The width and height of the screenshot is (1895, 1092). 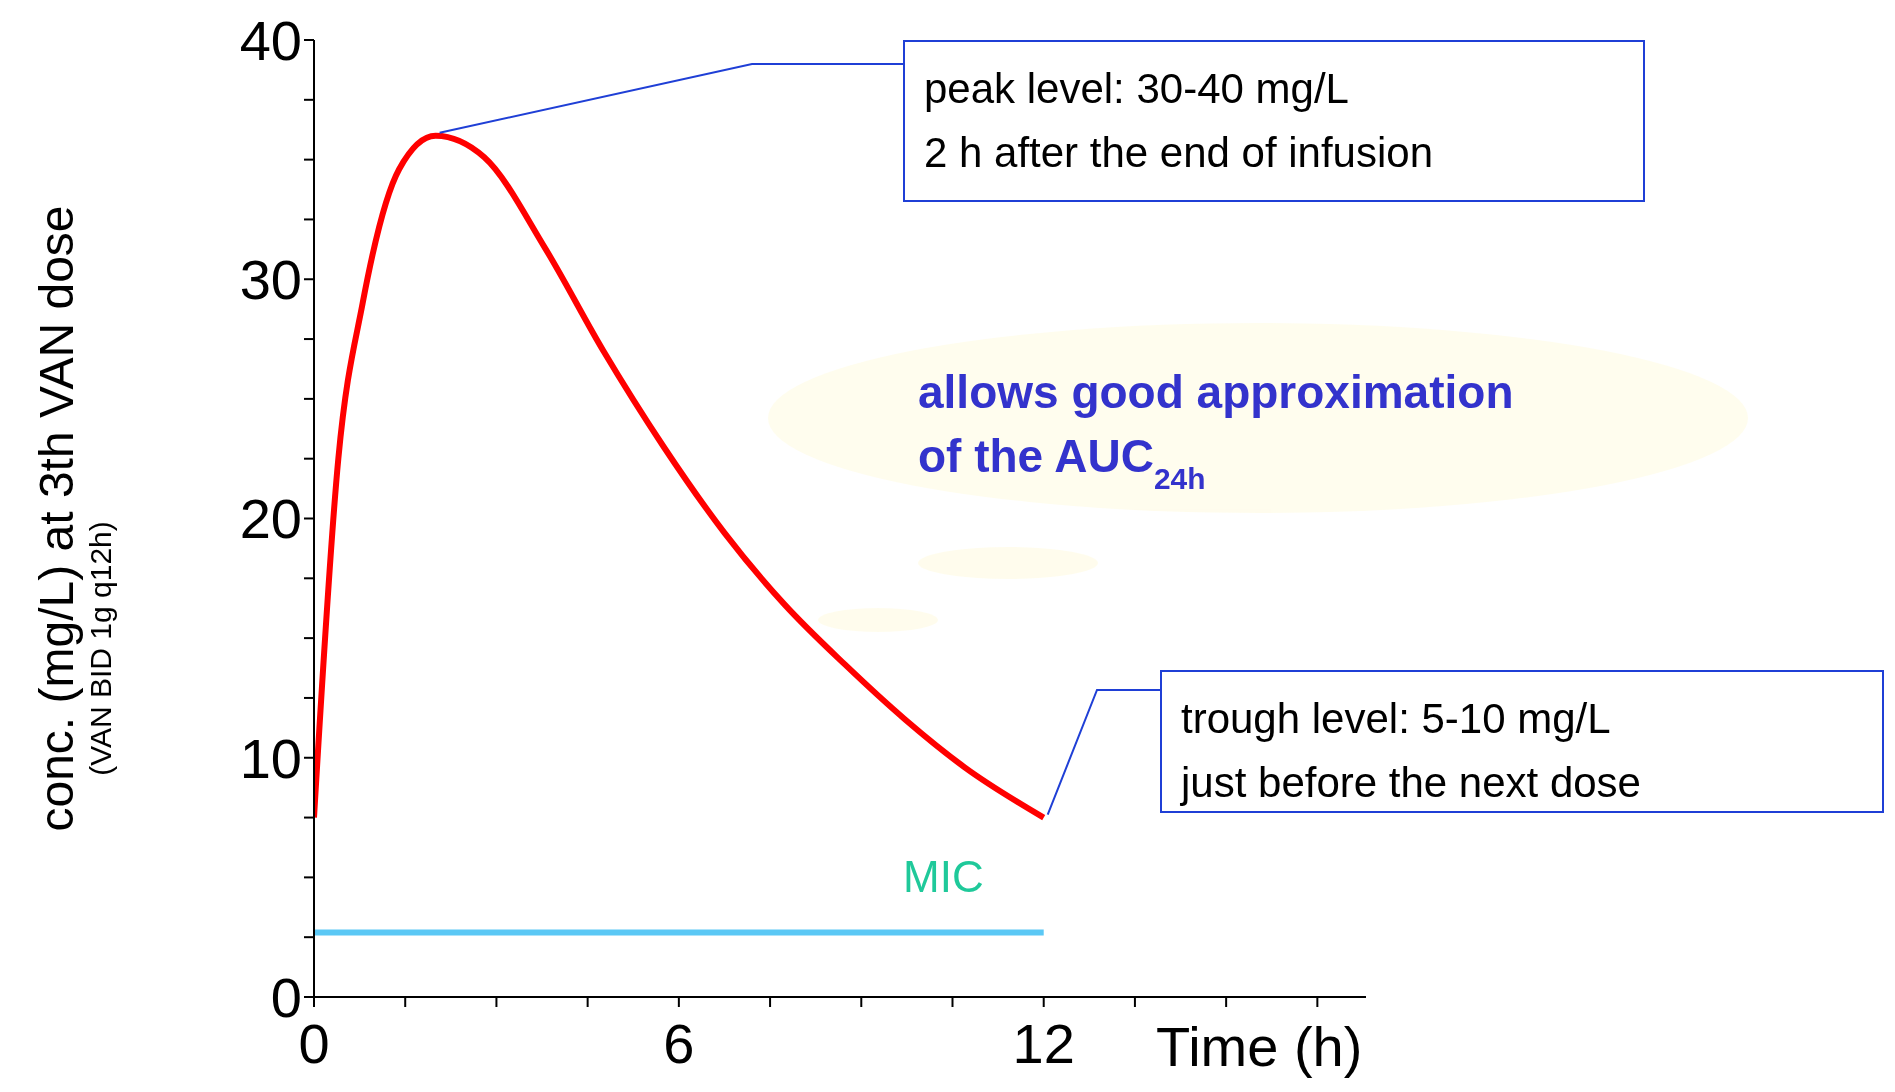 What do you see at coordinates (286, 997) in the screenshot?
I see `y-tick-label: 0` at bounding box center [286, 997].